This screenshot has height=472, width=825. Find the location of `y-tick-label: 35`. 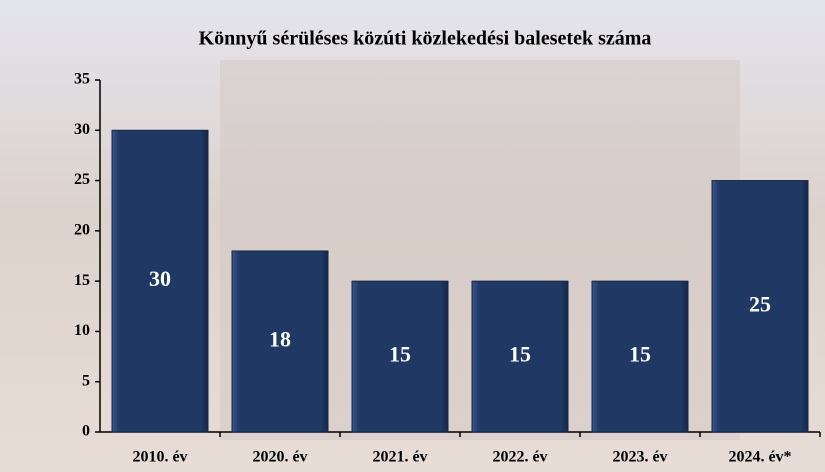

y-tick-label: 35 is located at coordinates (82, 79).